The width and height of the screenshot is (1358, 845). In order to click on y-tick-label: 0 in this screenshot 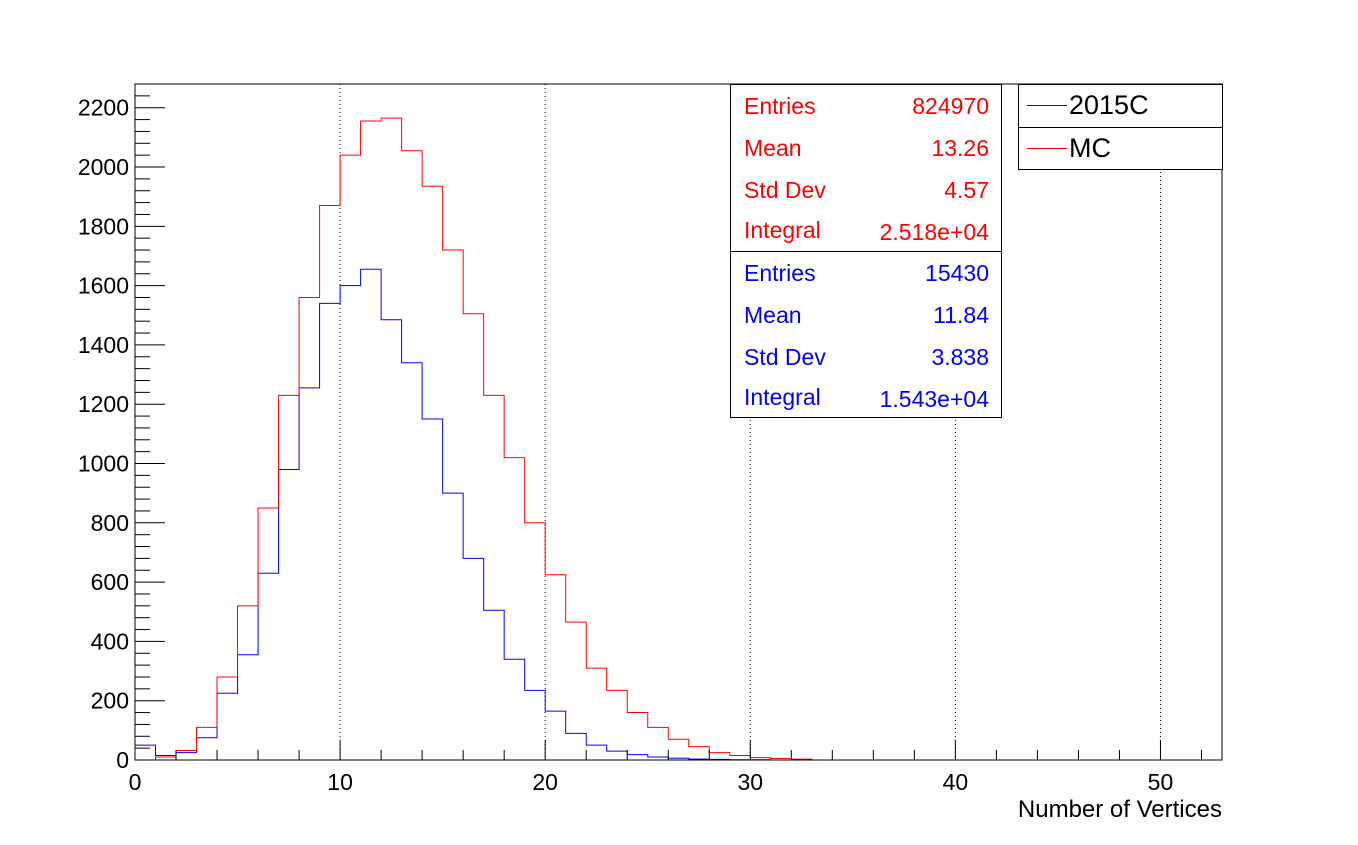, I will do `click(122, 760)`.